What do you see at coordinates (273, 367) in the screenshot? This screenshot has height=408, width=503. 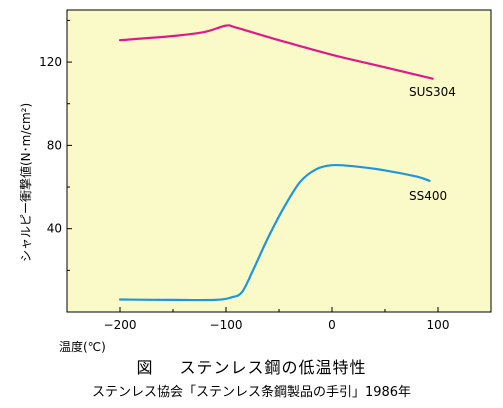 I see `figure-title: ステンレス鋼の低温特性` at bounding box center [273, 367].